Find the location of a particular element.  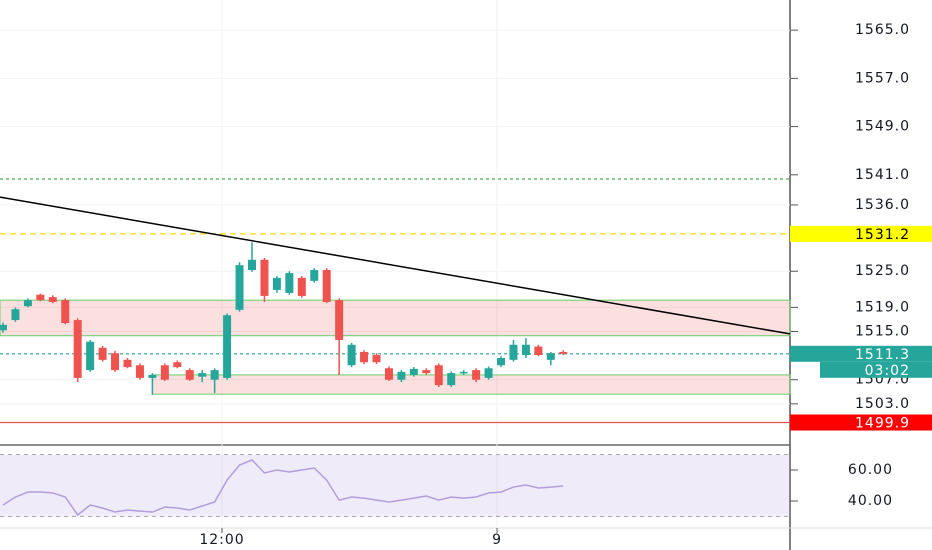

indicator-band is located at coordinates (395, 485).